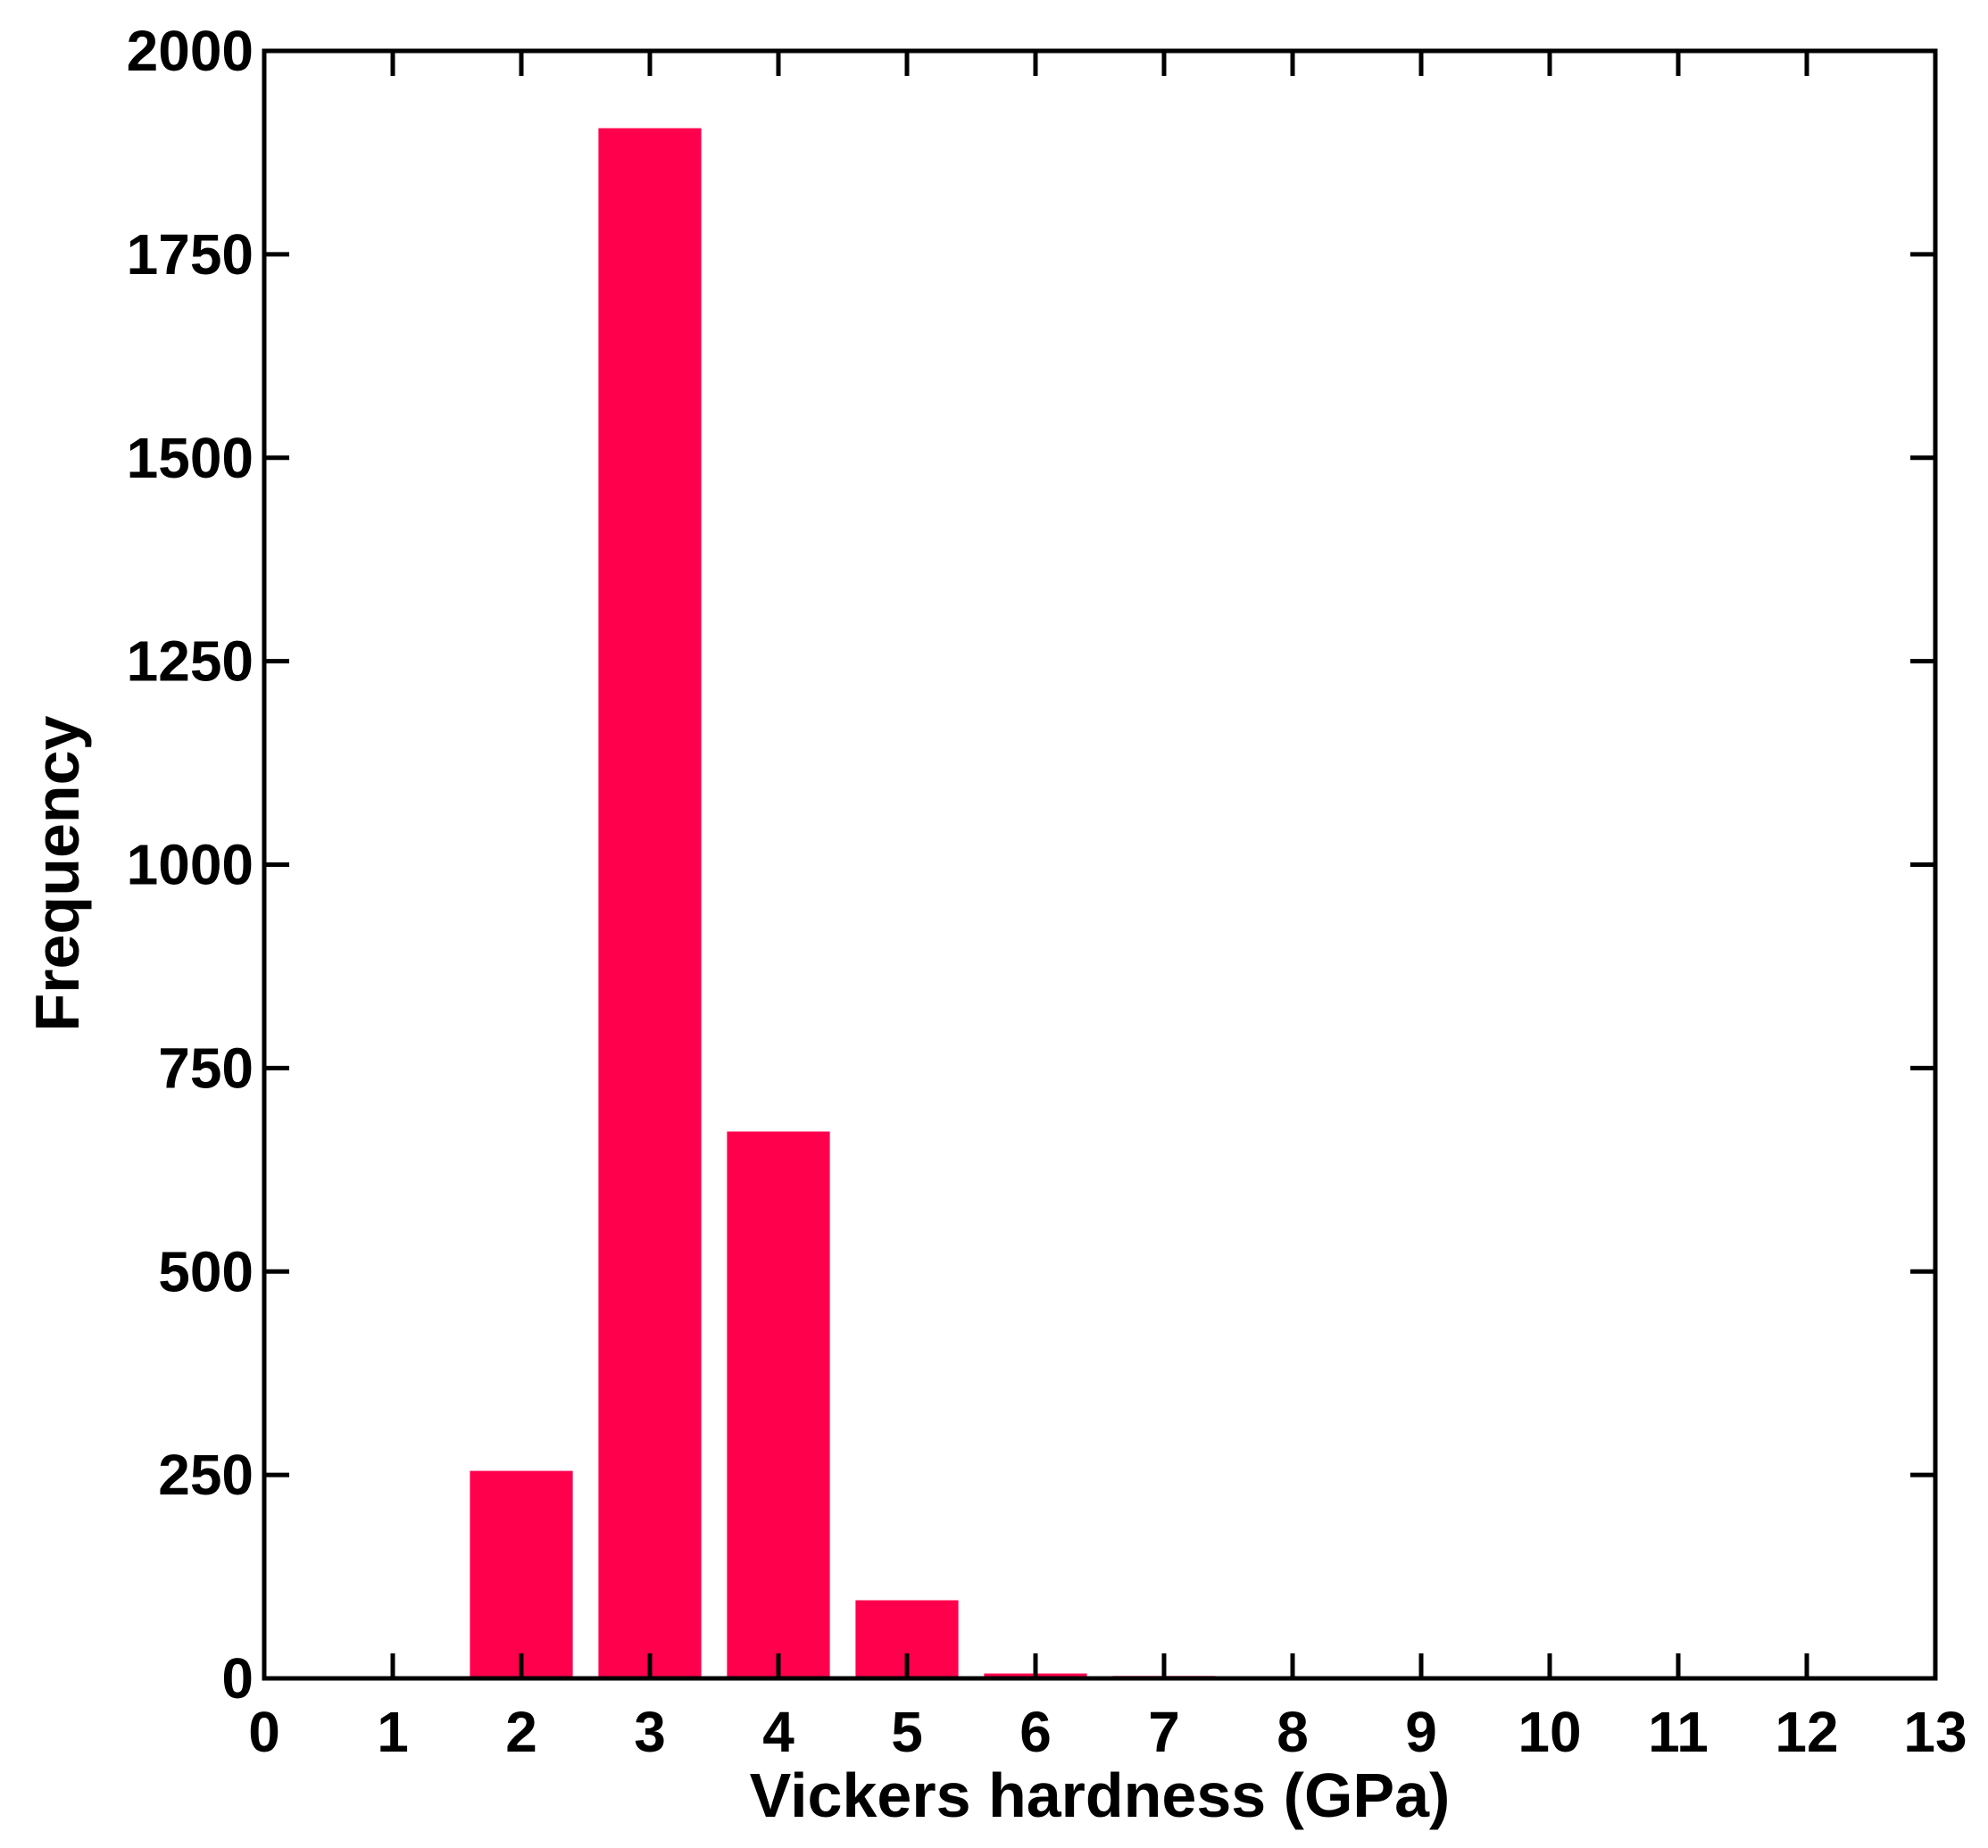 This screenshot has height=1848, width=1988. I want to click on y-tick-label-1000: 1000, so click(190, 865).